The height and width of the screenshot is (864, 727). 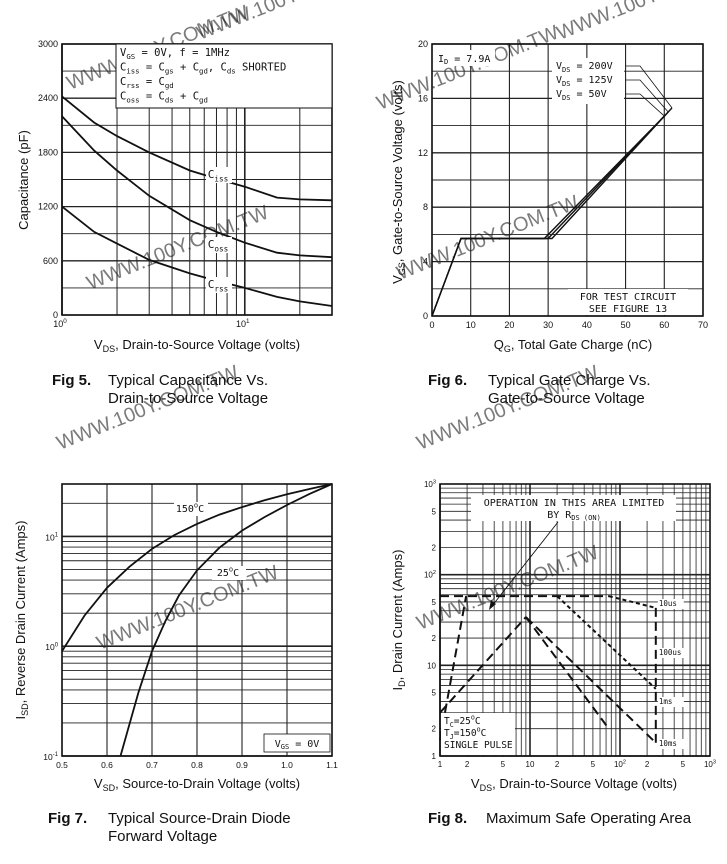 I want to click on fig6-x-tick-label: 30, so click(x=548, y=325).